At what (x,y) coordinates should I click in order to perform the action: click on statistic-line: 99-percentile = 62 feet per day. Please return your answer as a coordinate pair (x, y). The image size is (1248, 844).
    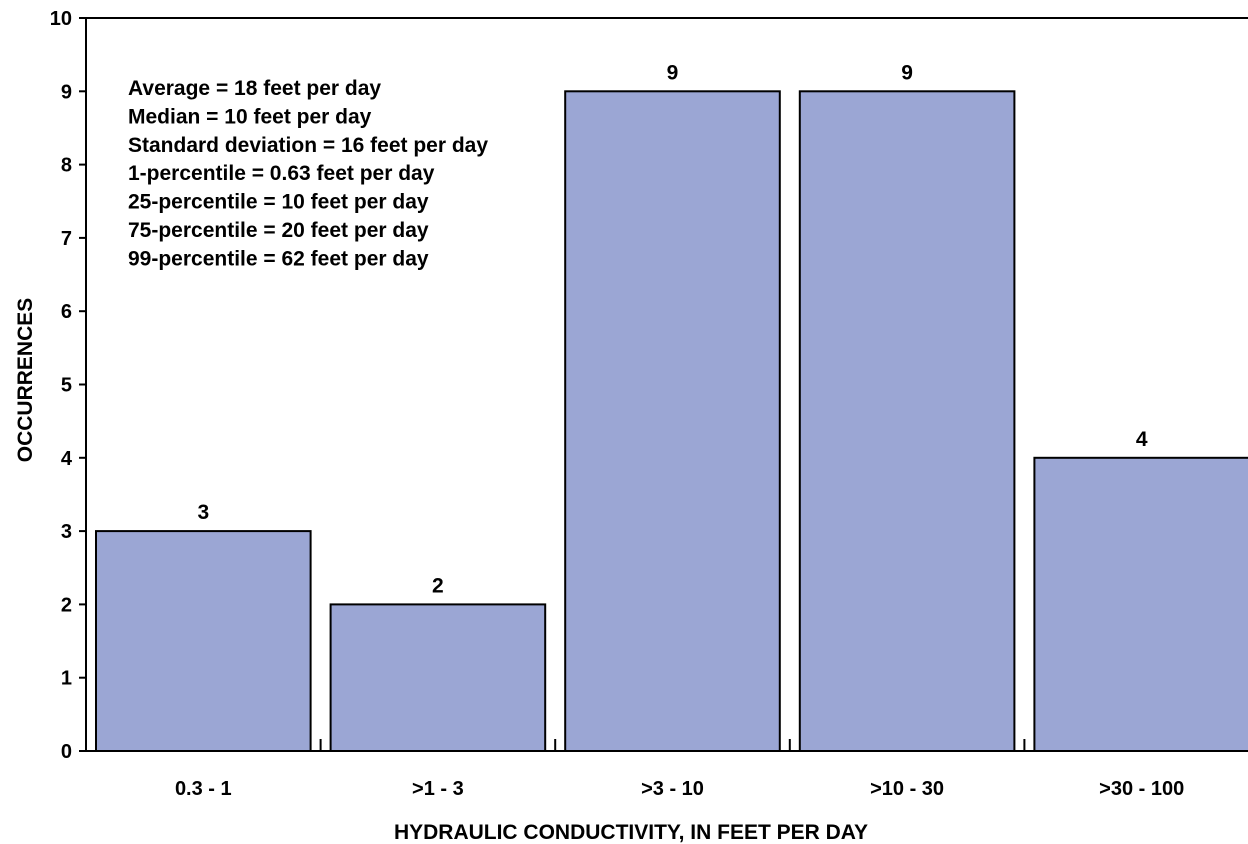
    Looking at the image, I should click on (278, 258).